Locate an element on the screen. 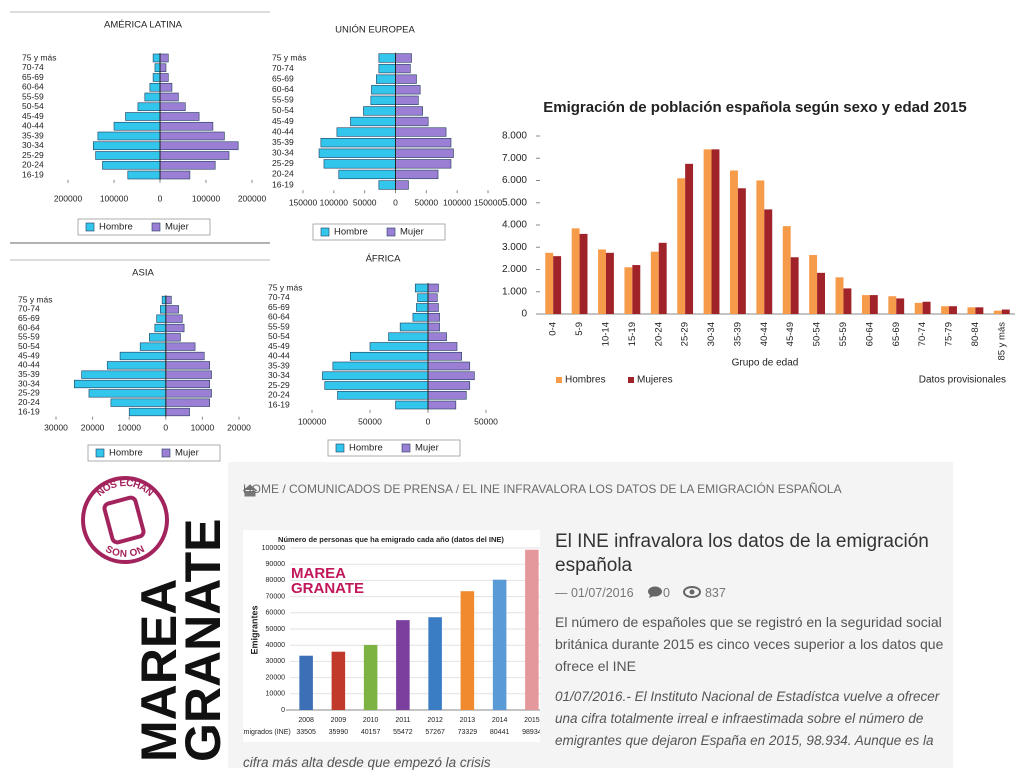 The height and width of the screenshot is (774, 1024). x-tick-label: 2009 is located at coordinates (339, 720).